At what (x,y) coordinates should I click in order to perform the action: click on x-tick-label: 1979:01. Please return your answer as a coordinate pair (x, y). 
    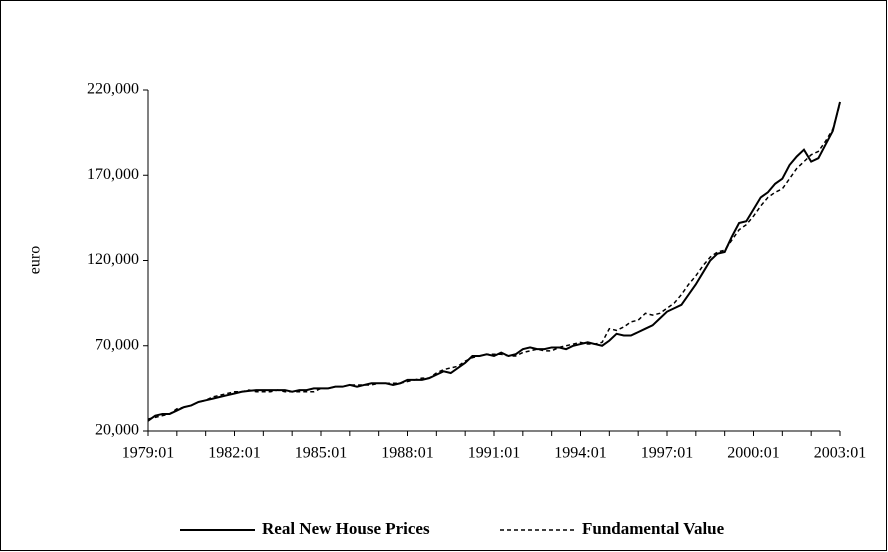
    Looking at the image, I should click on (148, 453).